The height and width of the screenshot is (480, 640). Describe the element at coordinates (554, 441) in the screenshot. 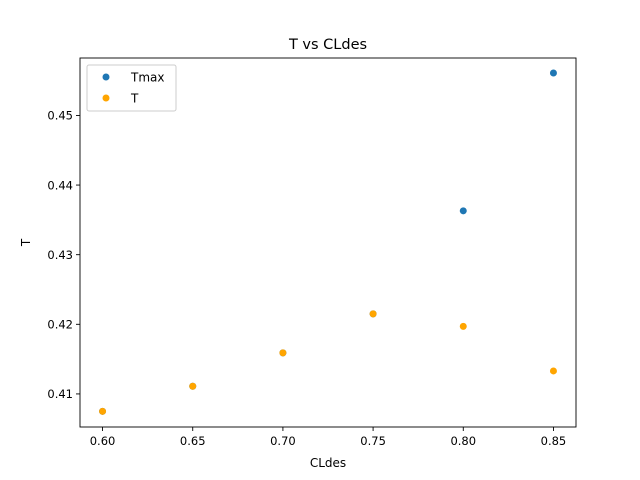

I see `x-tick-label: 0.85` at that location.